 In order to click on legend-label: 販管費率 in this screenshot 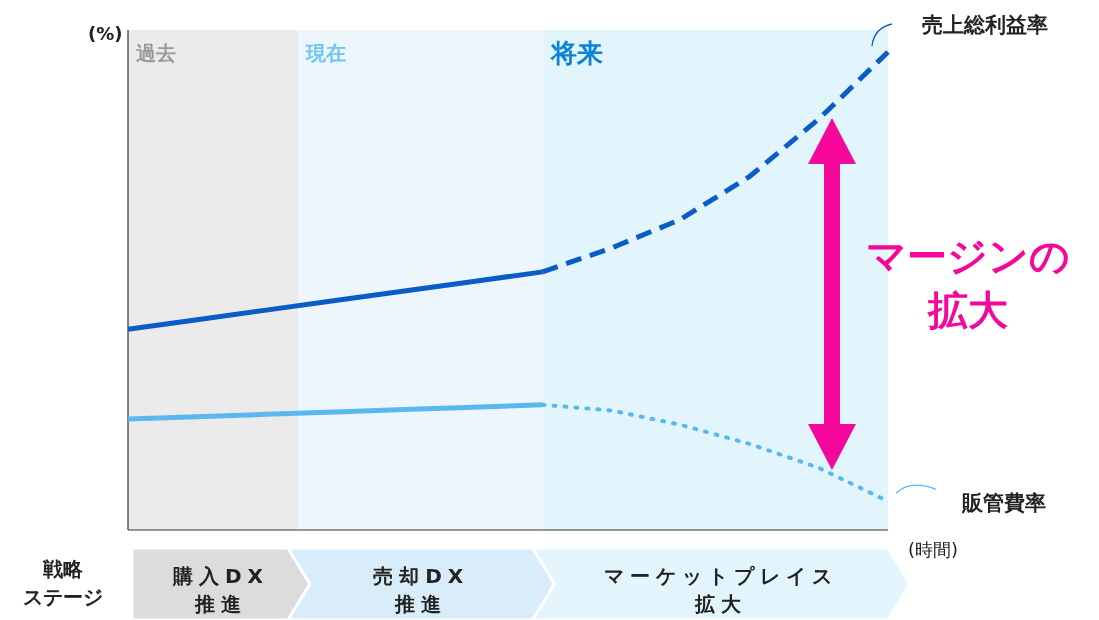, I will do `click(1003, 503)`.